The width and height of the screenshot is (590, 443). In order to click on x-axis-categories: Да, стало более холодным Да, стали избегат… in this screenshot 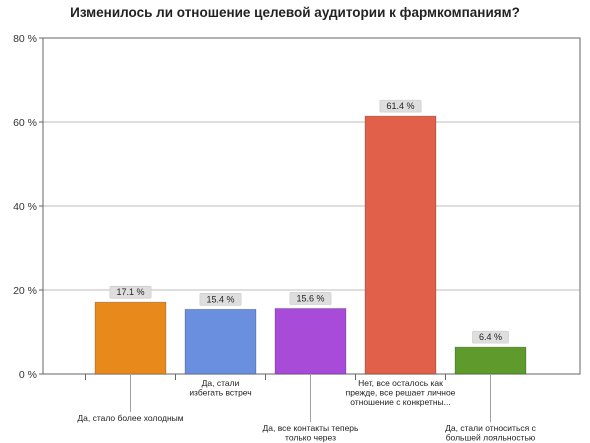, I will do `click(309, 409)`.